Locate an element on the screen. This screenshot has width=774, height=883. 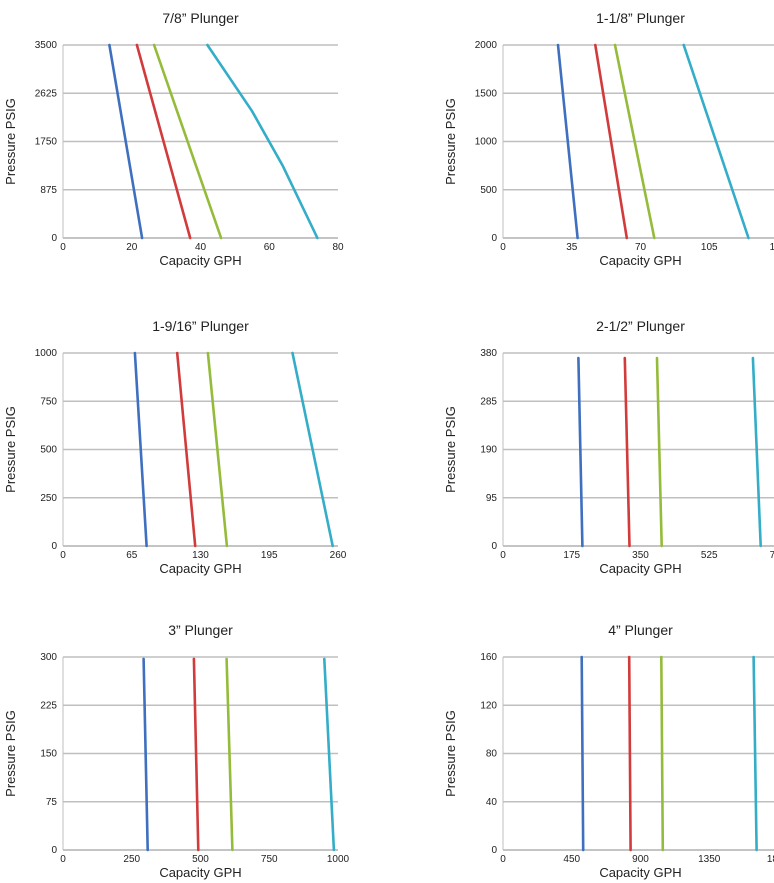
x-tick-label: 1000 is located at coordinates (338, 859).